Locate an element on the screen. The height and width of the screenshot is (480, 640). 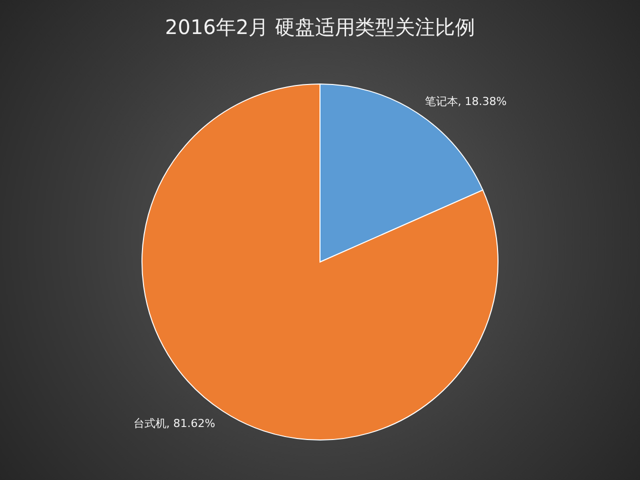
data-label: , 81.62% is located at coordinates (191, 423).